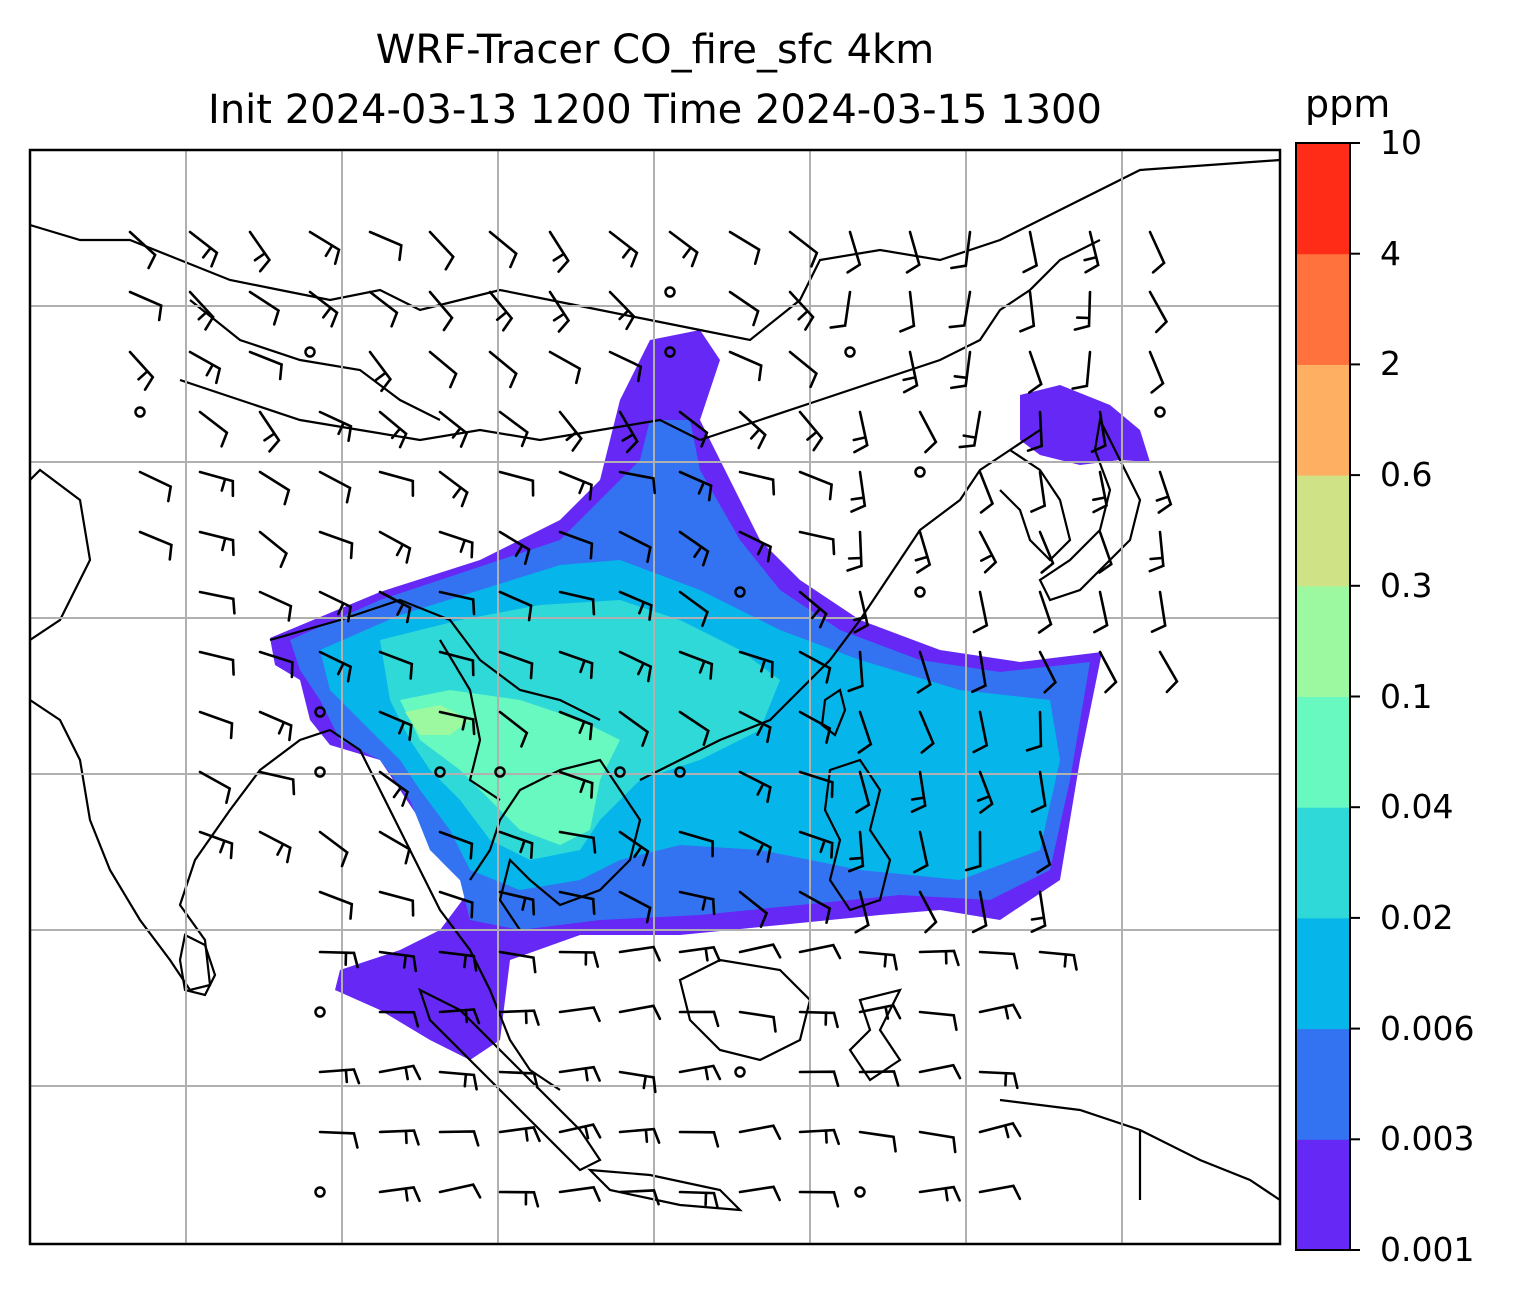 The height and width of the screenshot is (1306, 1528). What do you see at coordinates (833, 712) in the screenshot?
I see `coast-taiwan` at bounding box center [833, 712].